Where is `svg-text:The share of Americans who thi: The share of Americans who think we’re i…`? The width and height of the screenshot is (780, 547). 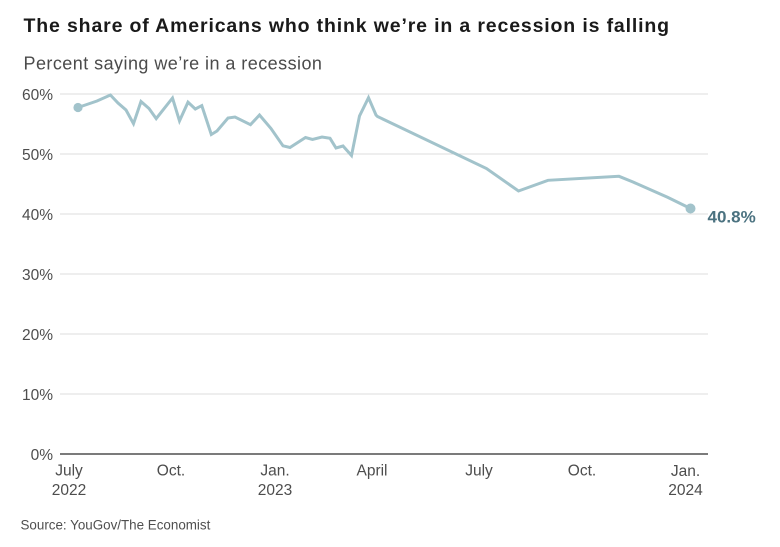
svg-text:The share of Americans who thi: The share of Americans who think we’re i… is located at coordinates (347, 26).